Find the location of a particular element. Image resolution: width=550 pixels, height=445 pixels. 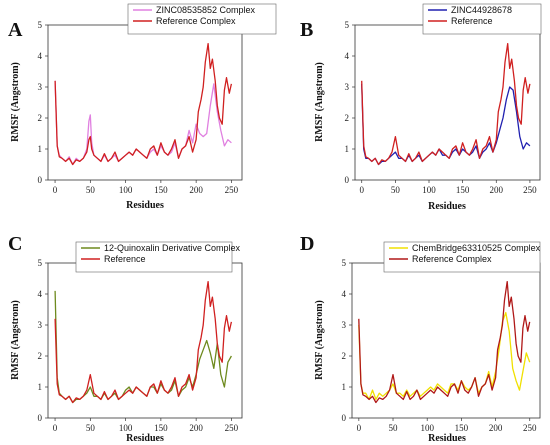

panel-letter: C is located at coordinates (15, 244).